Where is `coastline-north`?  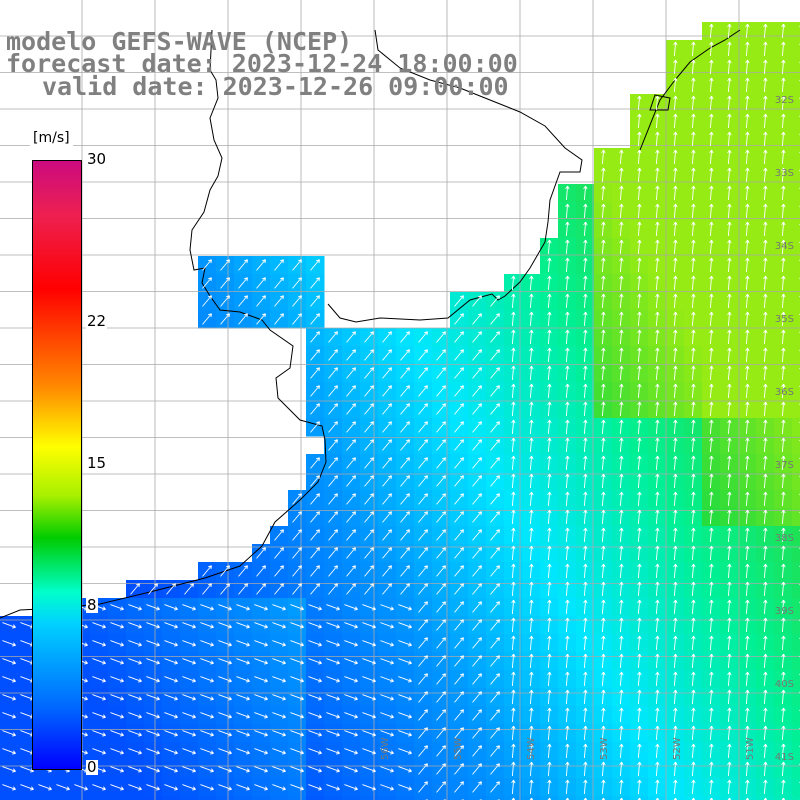
coastline-north is located at coordinates (455, 176).